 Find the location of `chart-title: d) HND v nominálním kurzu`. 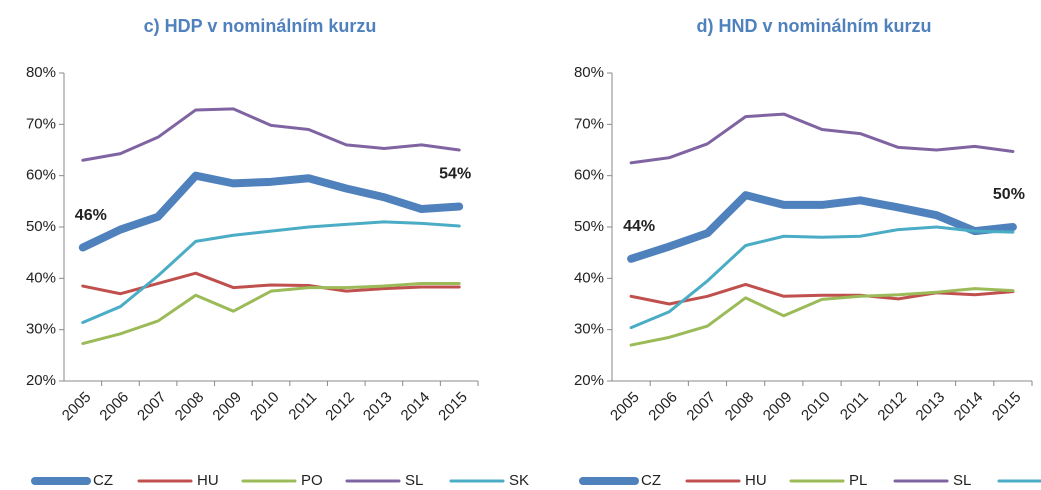

chart-title: d) HND v nominálním kurzu is located at coordinates (813, 26).